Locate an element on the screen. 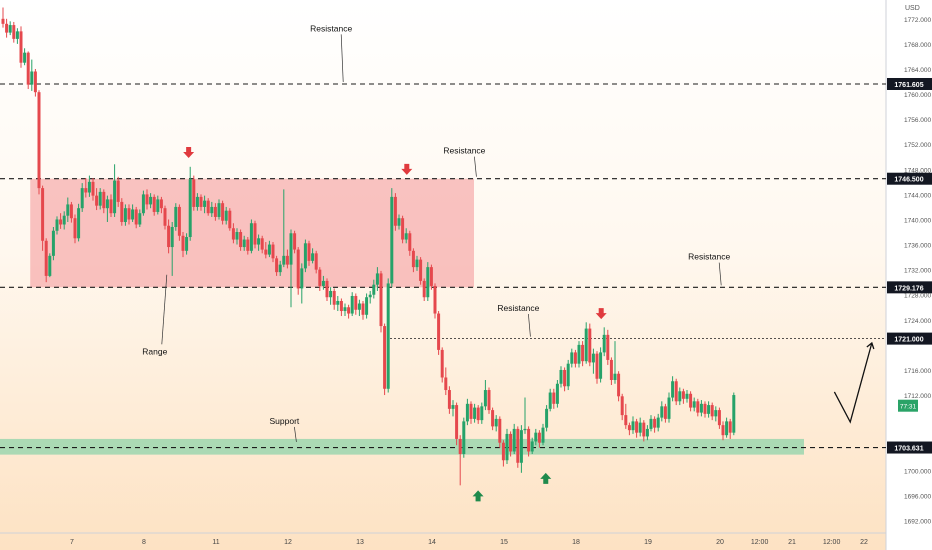 This screenshot has width=932, height=550. y-tick-label: 1732.000 is located at coordinates (917, 271).